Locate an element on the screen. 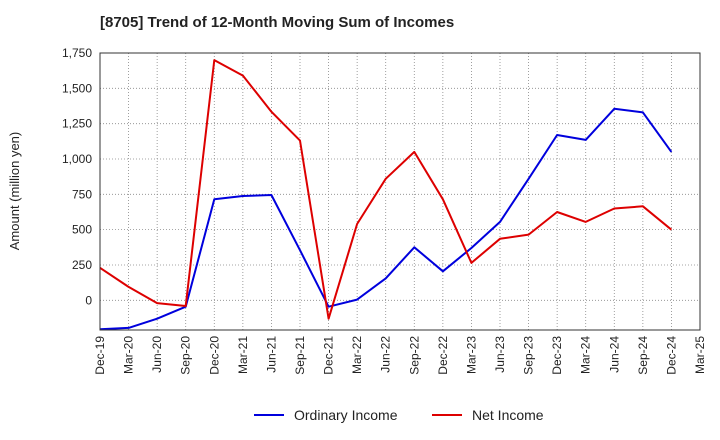 This screenshot has width=720, height=440. y-tick-label: 1,250 is located at coordinates (77, 124).